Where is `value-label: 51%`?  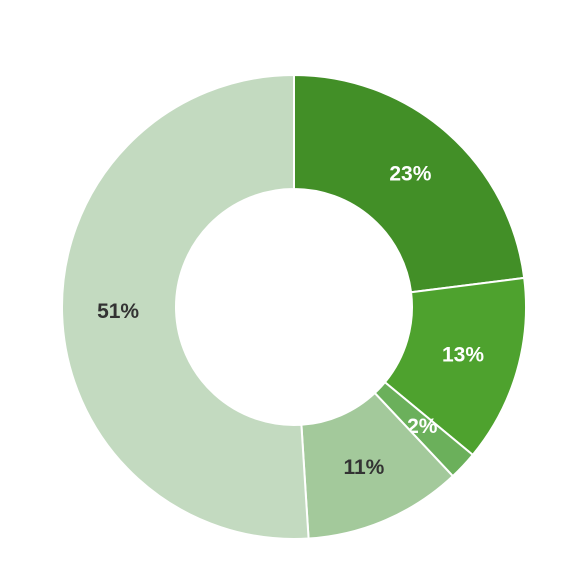
value-label: 51% is located at coordinates (118, 311).